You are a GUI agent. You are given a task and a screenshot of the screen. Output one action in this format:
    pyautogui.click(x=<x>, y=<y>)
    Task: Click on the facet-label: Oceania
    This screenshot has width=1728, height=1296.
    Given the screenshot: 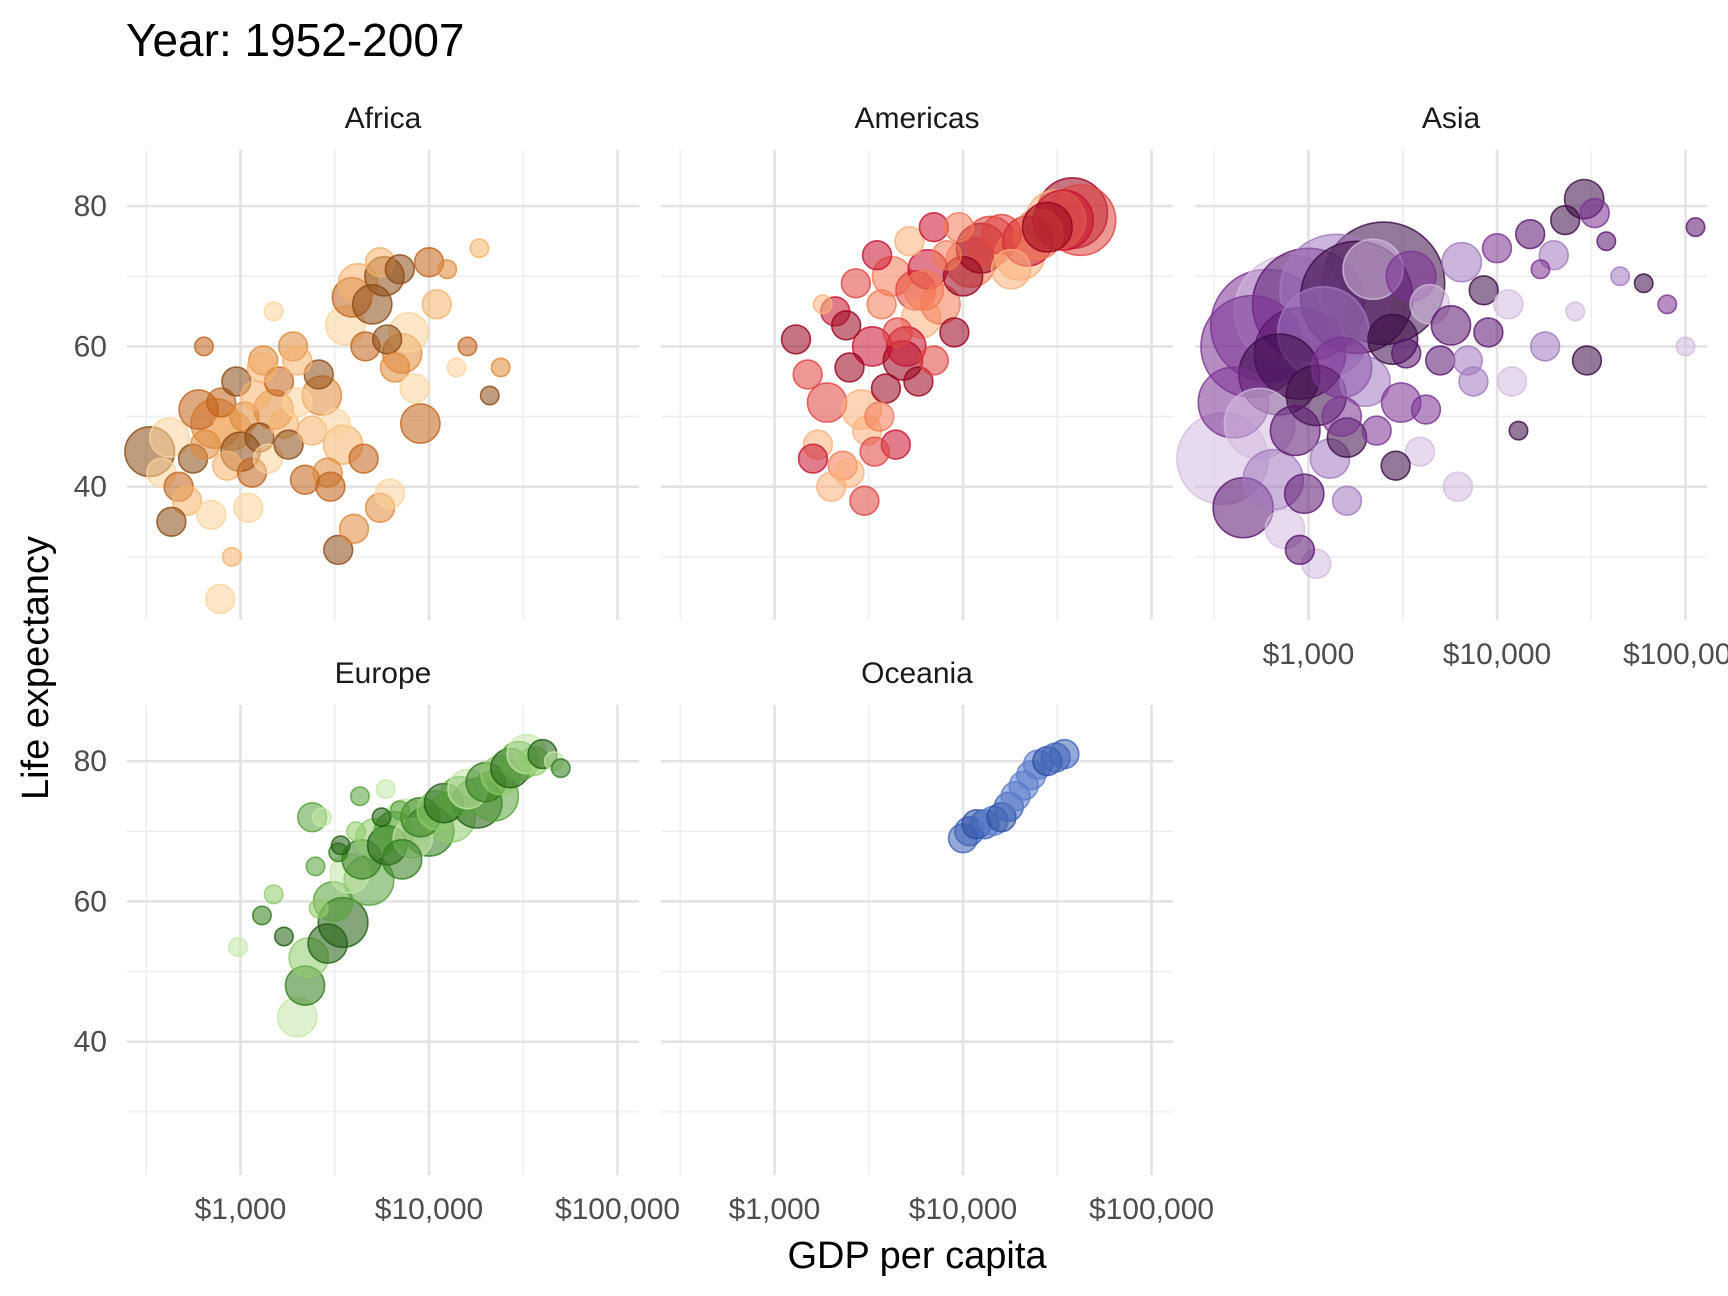 What is the action you would take?
    pyautogui.click(x=917, y=673)
    